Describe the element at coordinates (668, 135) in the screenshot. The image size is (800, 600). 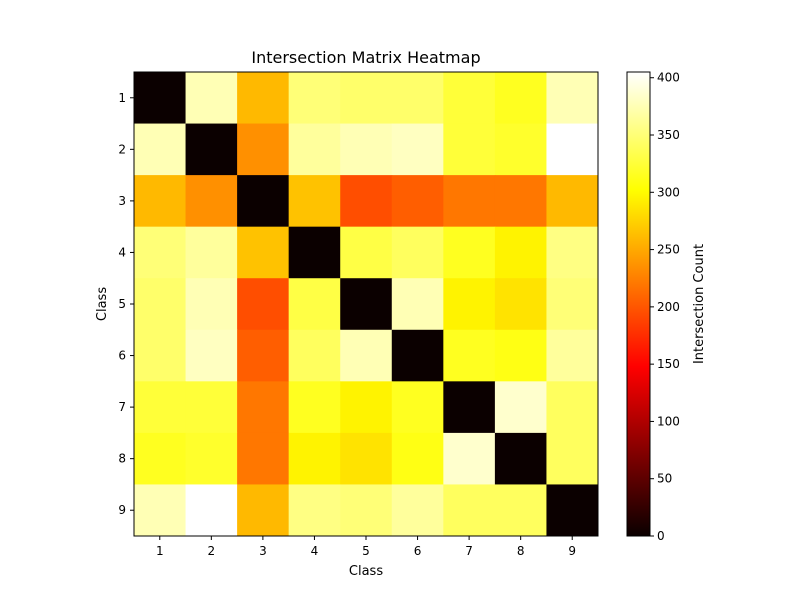
I see `colorbar-tick-label: 350` at that location.